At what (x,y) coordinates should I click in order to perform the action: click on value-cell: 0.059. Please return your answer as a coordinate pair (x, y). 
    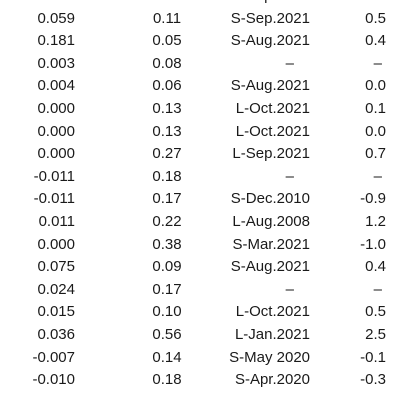
    Looking at the image, I should click on (56, 18).